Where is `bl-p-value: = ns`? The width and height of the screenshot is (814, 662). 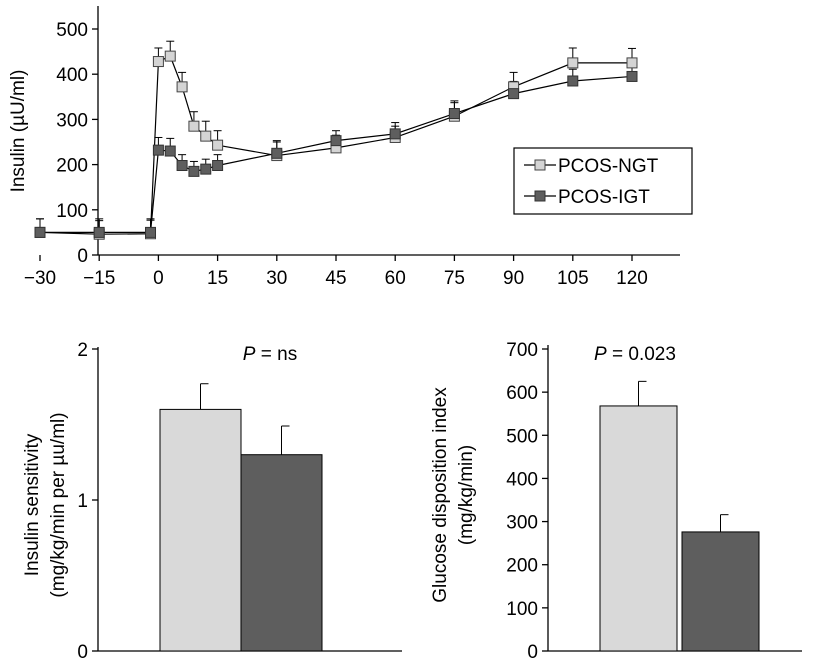
bl-p-value: = ns is located at coordinates (276, 354).